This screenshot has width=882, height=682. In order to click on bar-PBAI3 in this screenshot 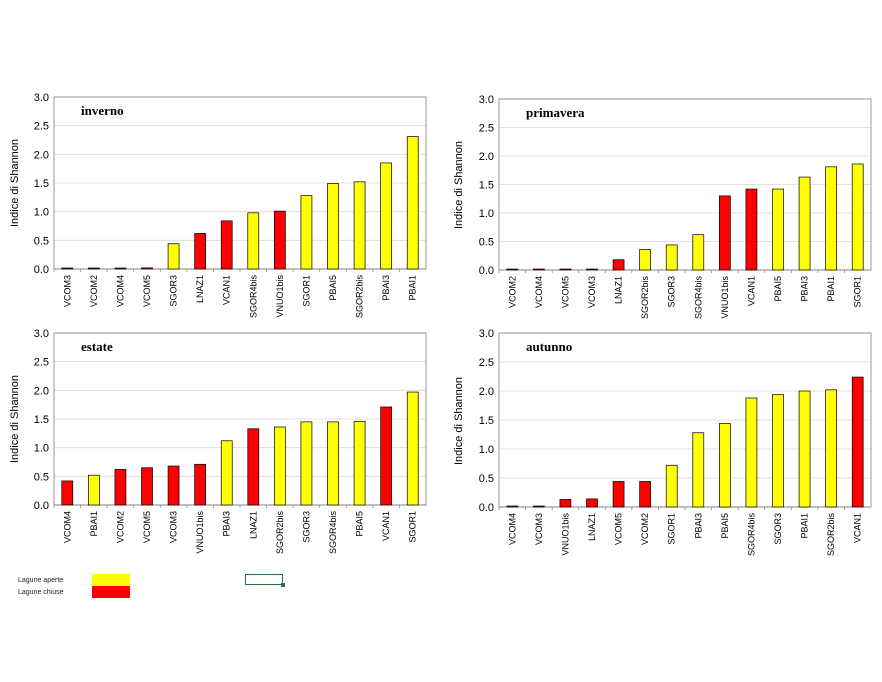, I will do `click(226, 473)`.